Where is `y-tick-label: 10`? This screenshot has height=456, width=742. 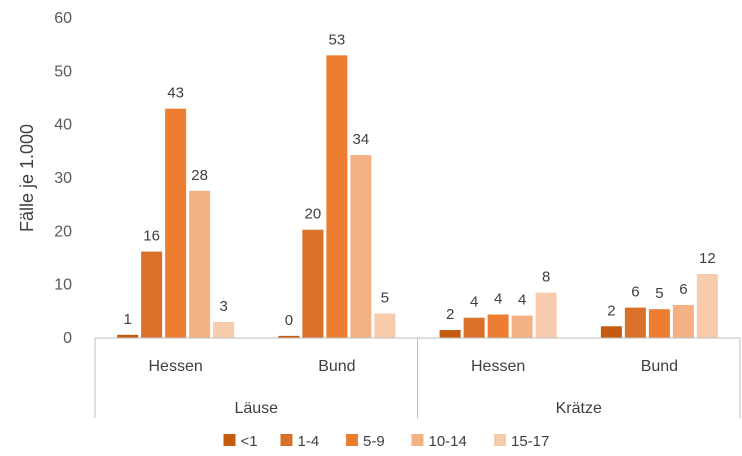
y-tick-label: 10 is located at coordinates (63, 285).